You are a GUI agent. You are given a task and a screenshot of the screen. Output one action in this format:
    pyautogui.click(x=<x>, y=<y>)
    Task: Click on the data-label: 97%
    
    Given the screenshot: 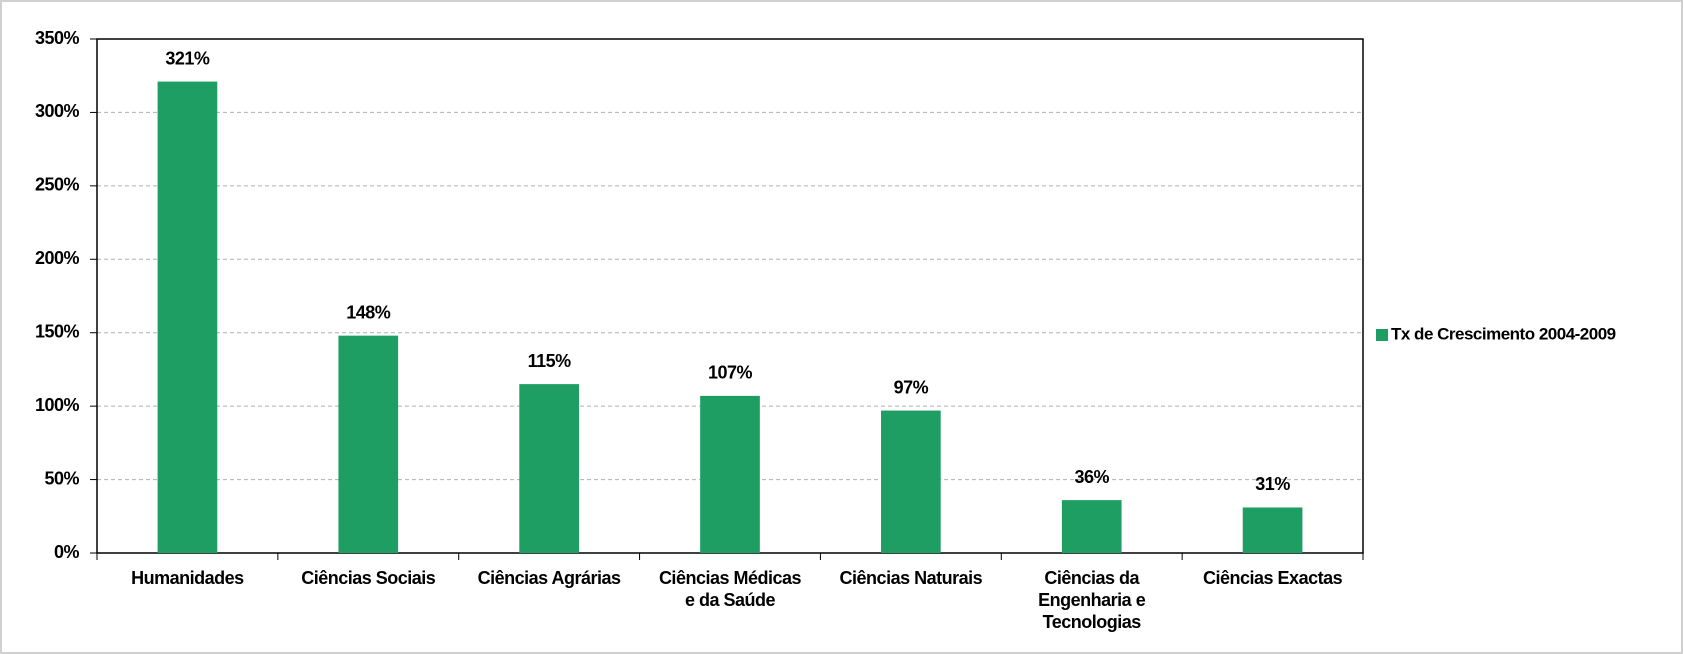 What is the action you would take?
    pyautogui.click(x=911, y=387)
    